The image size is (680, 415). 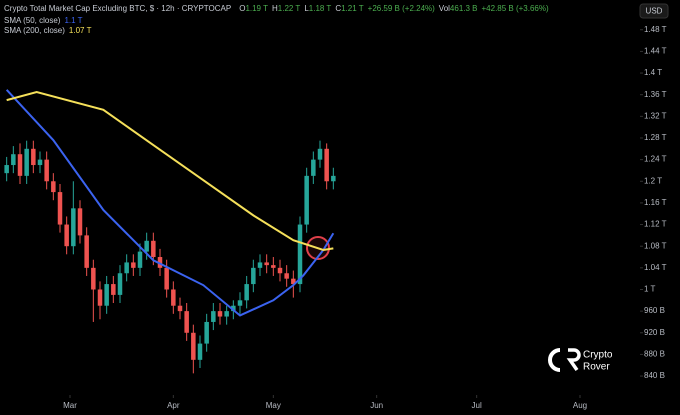 I want to click on ohlc-value: 1.22 T, so click(x=289, y=8).